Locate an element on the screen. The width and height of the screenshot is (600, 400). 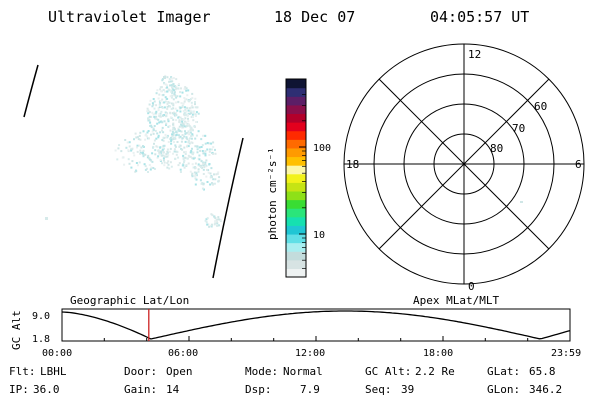
colorbar-tick-label: 100 is located at coordinates (322, 148).